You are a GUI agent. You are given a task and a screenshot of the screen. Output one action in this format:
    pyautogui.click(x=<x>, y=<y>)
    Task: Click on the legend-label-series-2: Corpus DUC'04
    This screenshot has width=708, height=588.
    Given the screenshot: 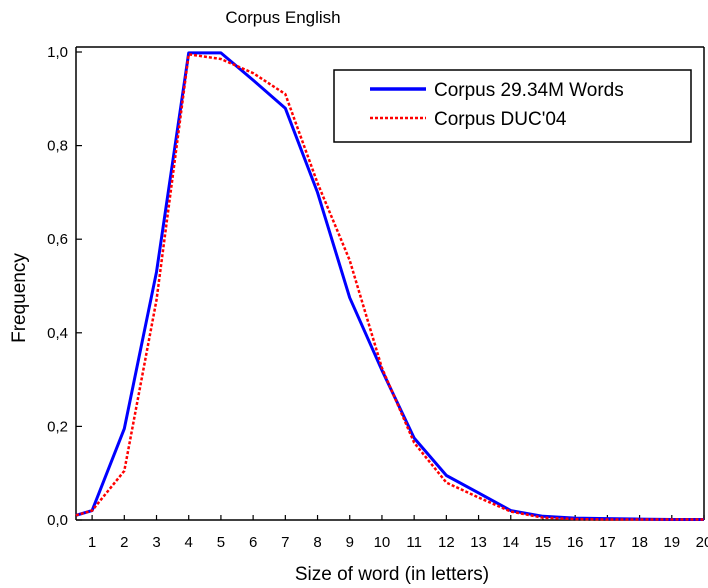 What is the action you would take?
    pyautogui.click(x=500, y=119)
    